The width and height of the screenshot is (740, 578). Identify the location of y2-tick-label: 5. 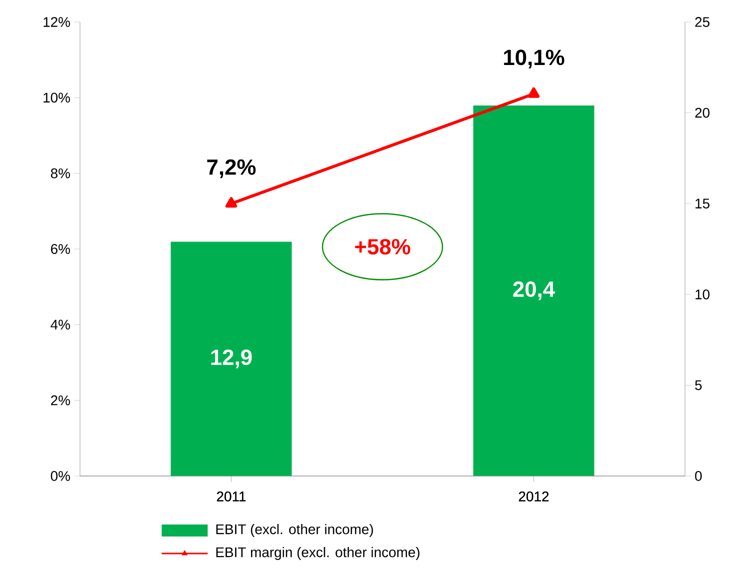
(698, 385).